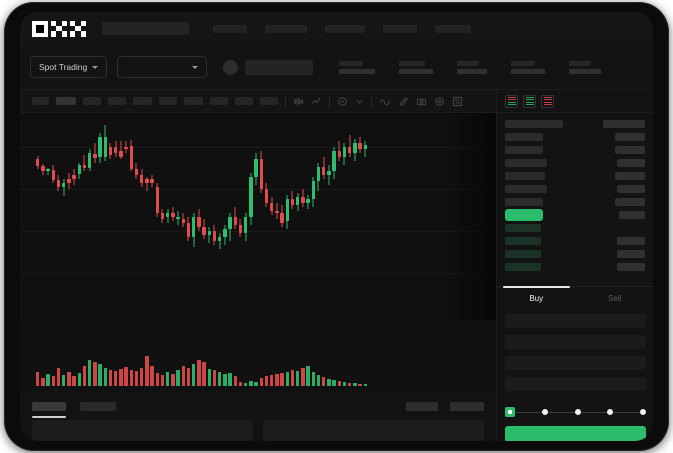  What do you see at coordinates (524, 214) in the screenshot?
I see `orderbook-row-price` at bounding box center [524, 214].